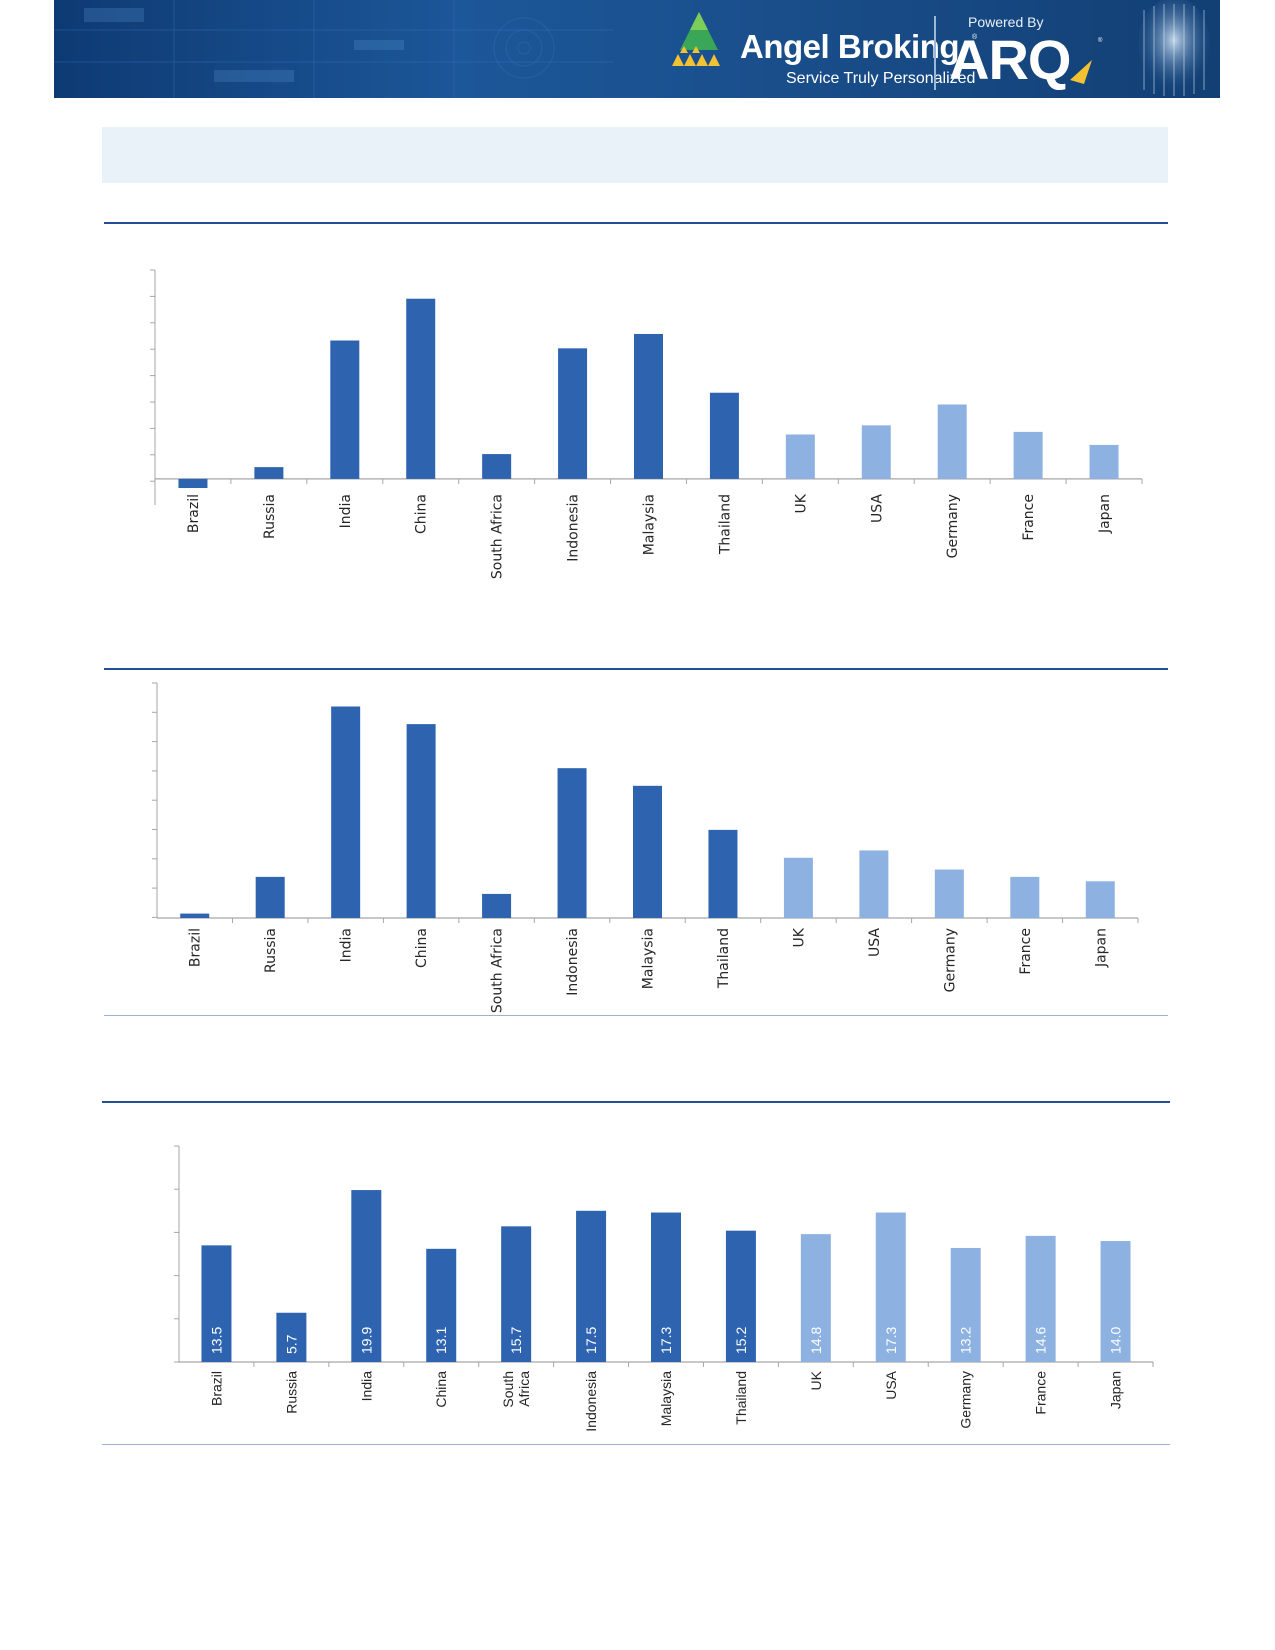 The width and height of the screenshot is (1275, 1650). I want to click on chart-3-bar-uk, so click(815, 1298).